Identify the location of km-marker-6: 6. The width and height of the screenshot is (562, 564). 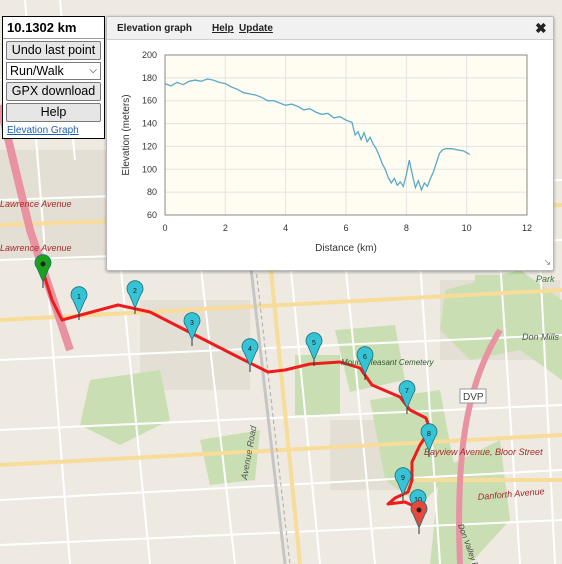
(365, 363).